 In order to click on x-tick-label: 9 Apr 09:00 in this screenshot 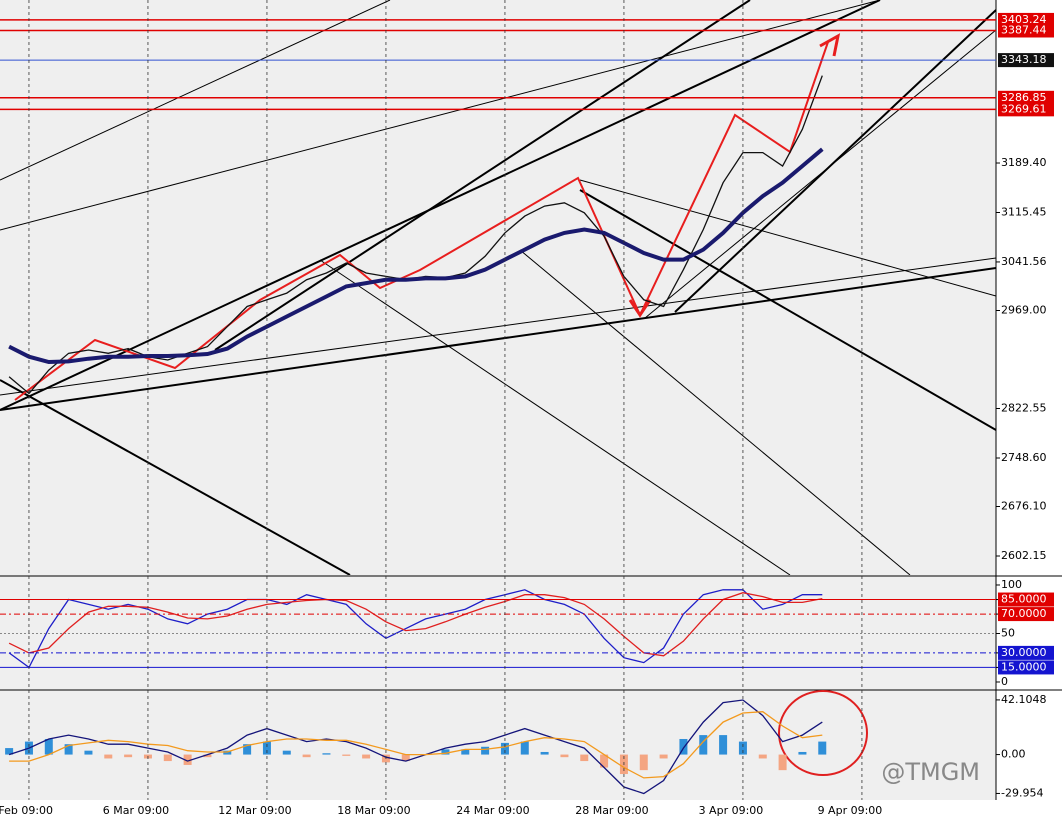, I will do `click(850, 810)`.